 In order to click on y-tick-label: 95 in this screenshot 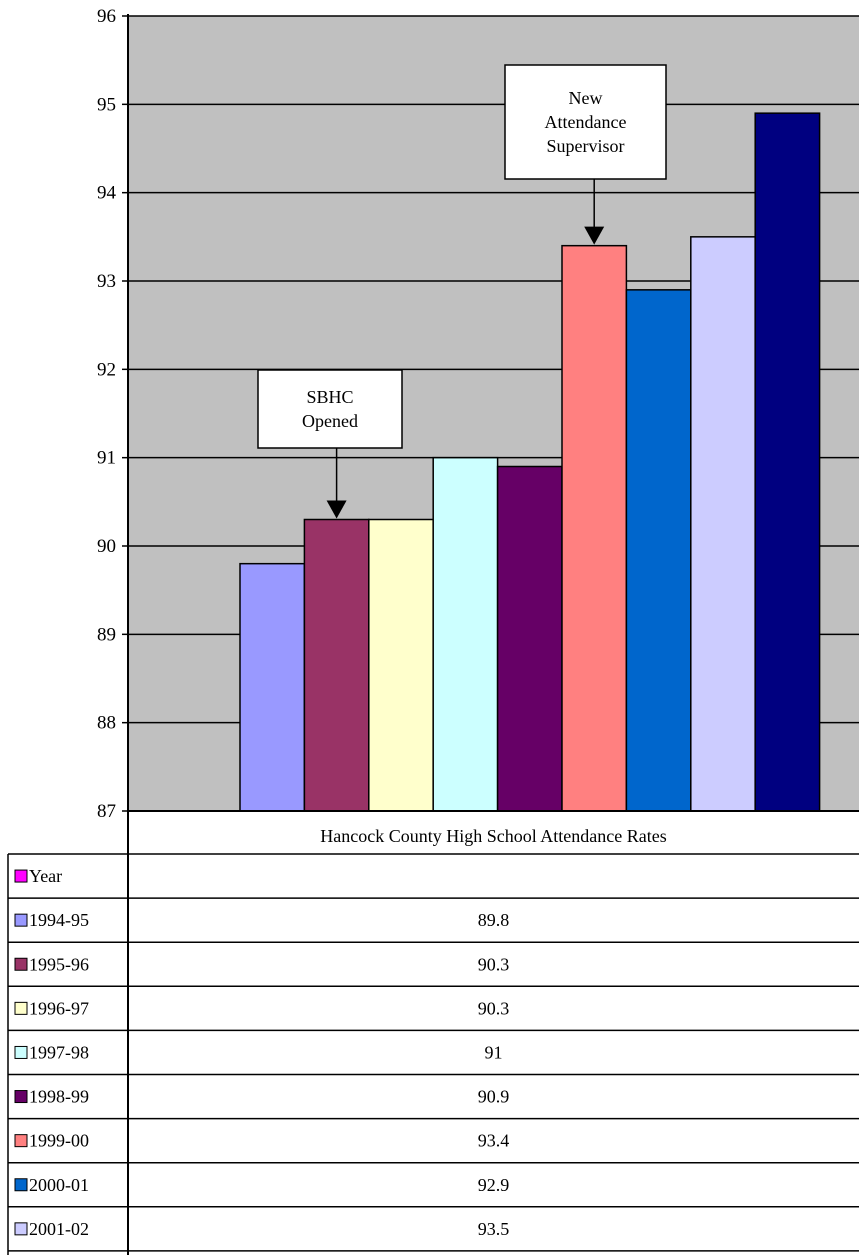, I will do `click(106, 104)`.